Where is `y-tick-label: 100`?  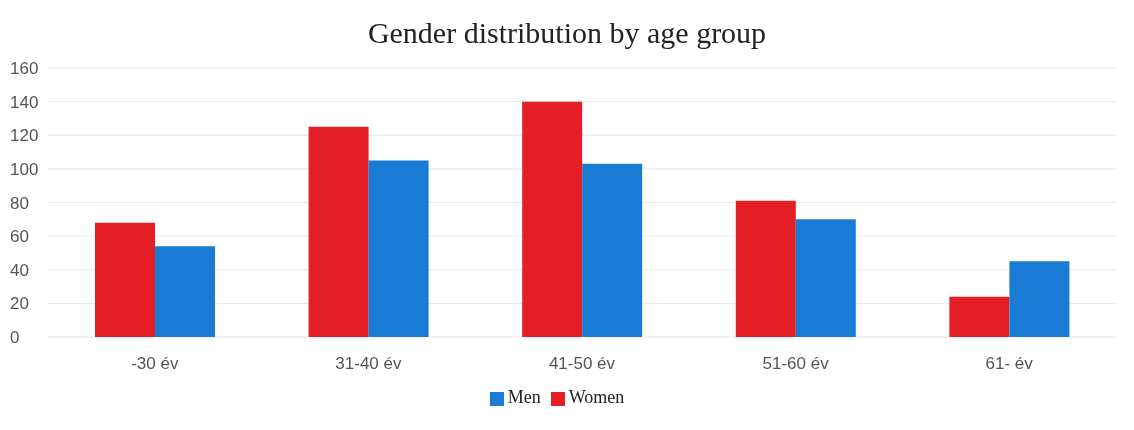 y-tick-label: 100 is located at coordinates (24, 169).